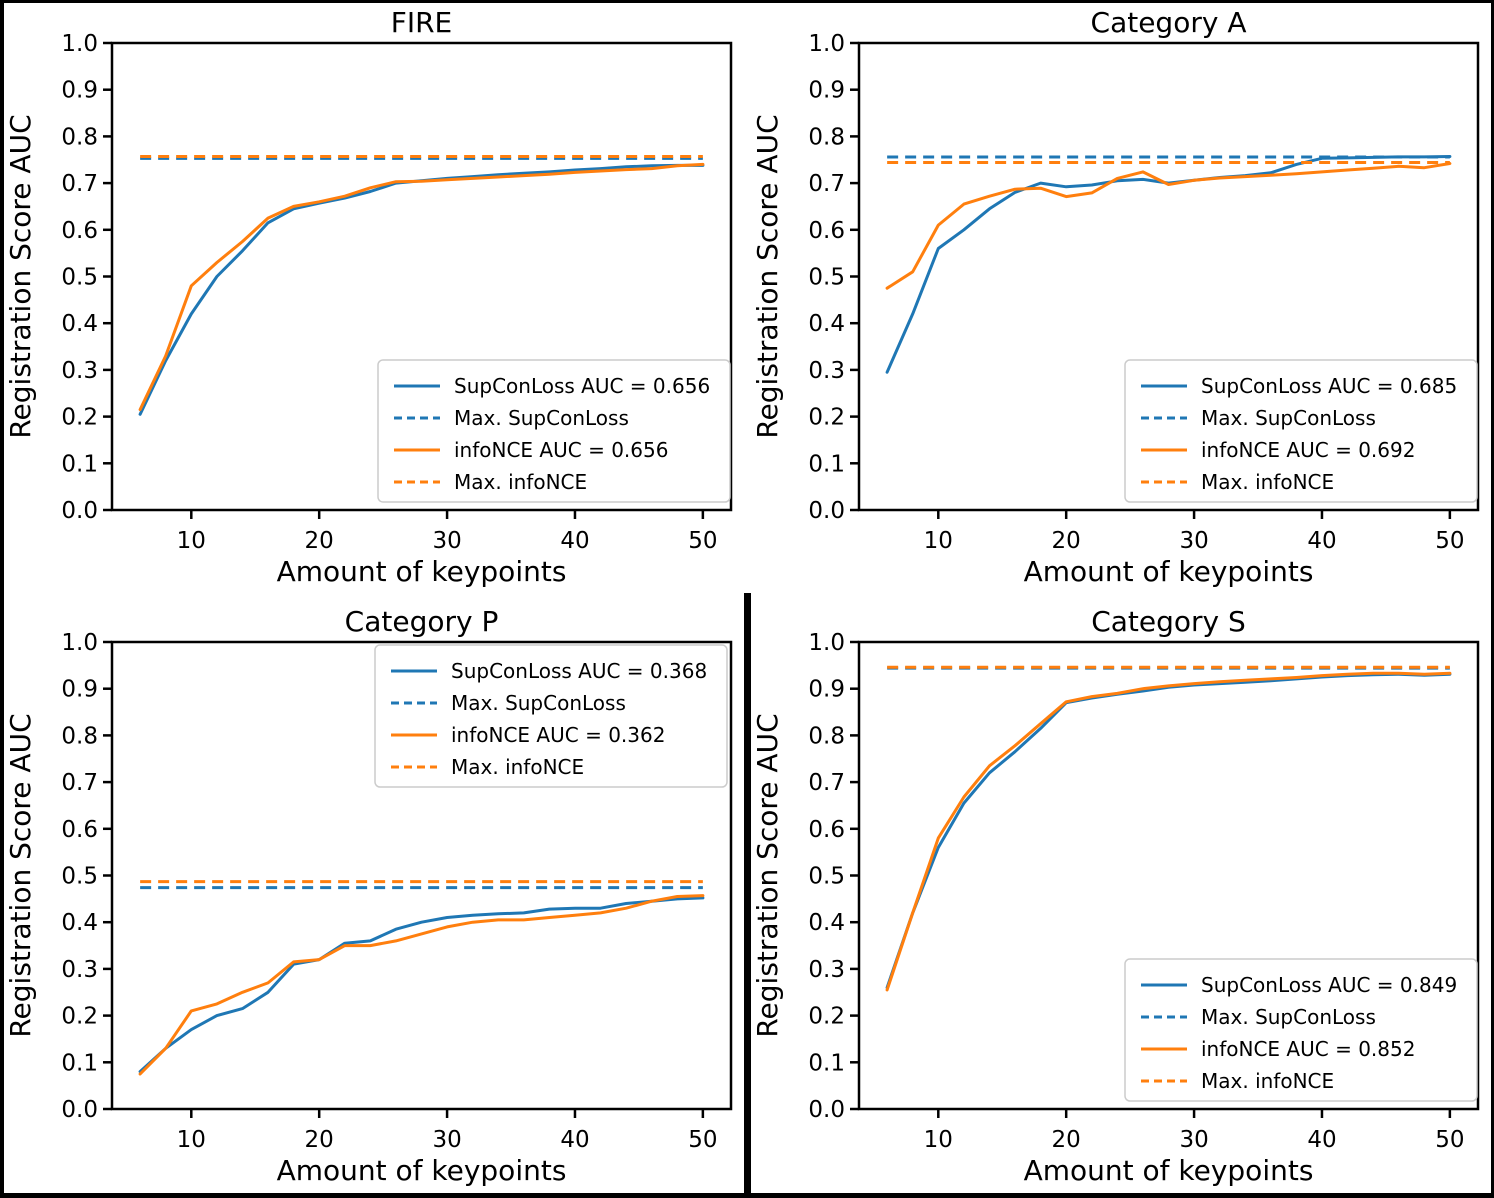 Image resolution: width=1494 pixels, height=1198 pixels. I want to click on outer-border-top, so click(747, 1).